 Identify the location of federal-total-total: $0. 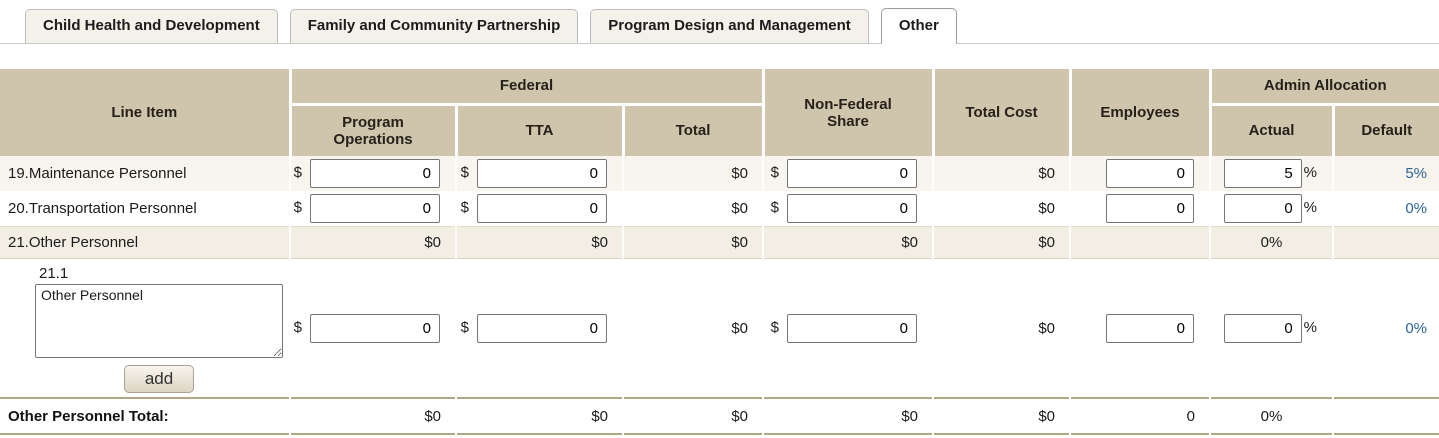
(692, 416).